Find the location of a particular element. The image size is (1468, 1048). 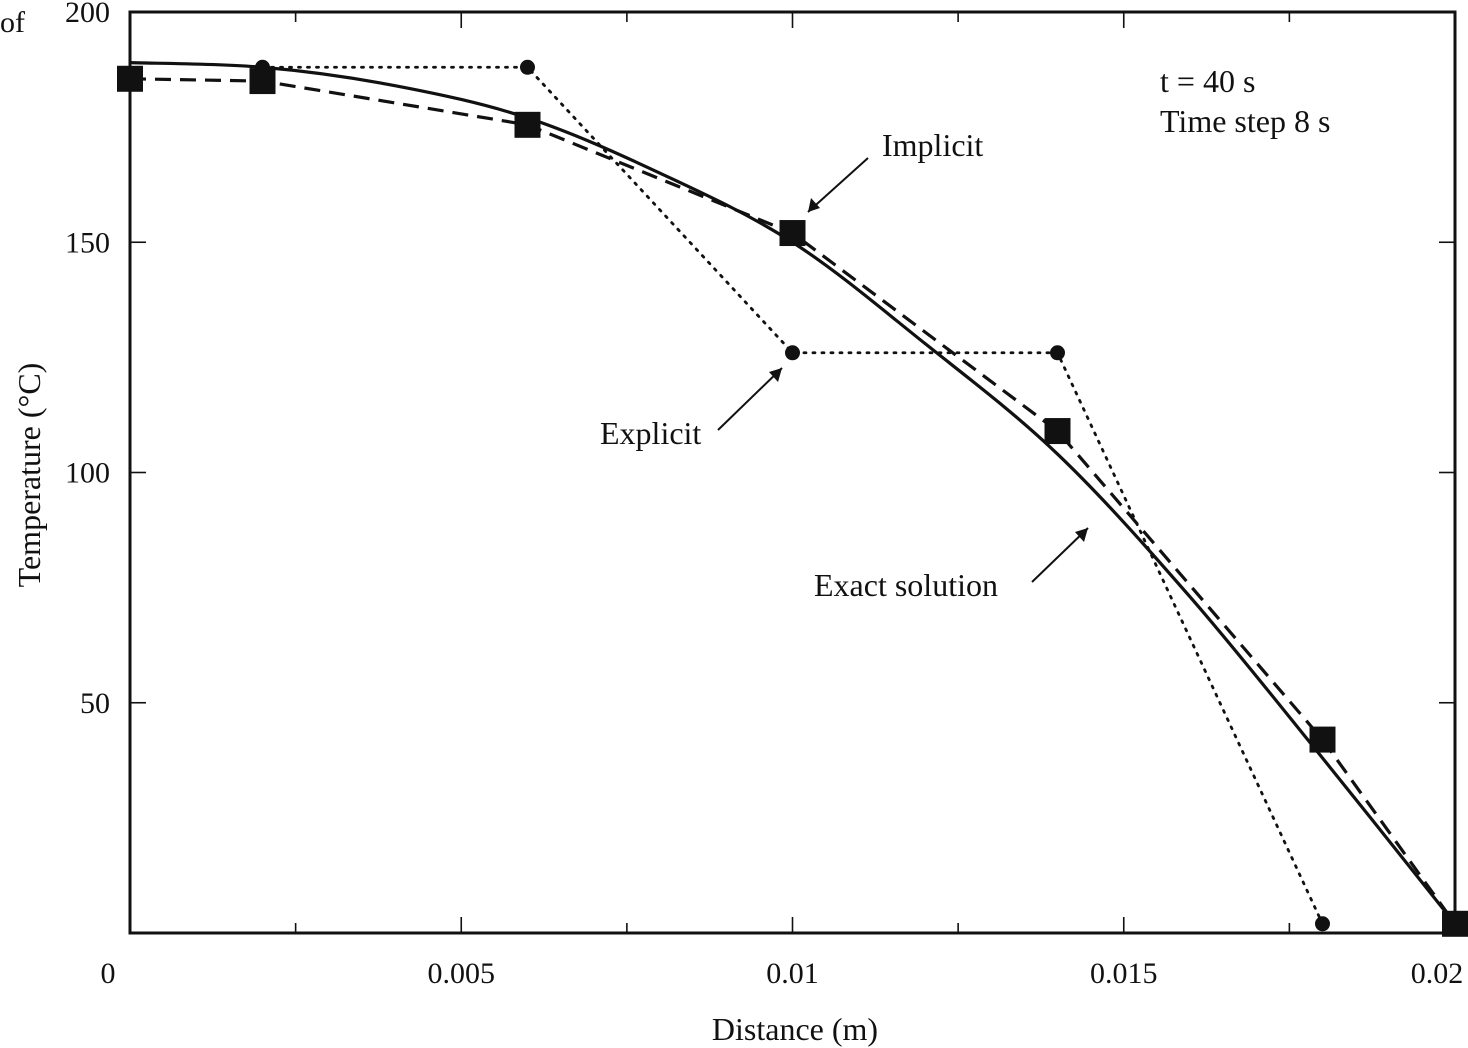

y-tick-label: 50 is located at coordinates (95, 703).